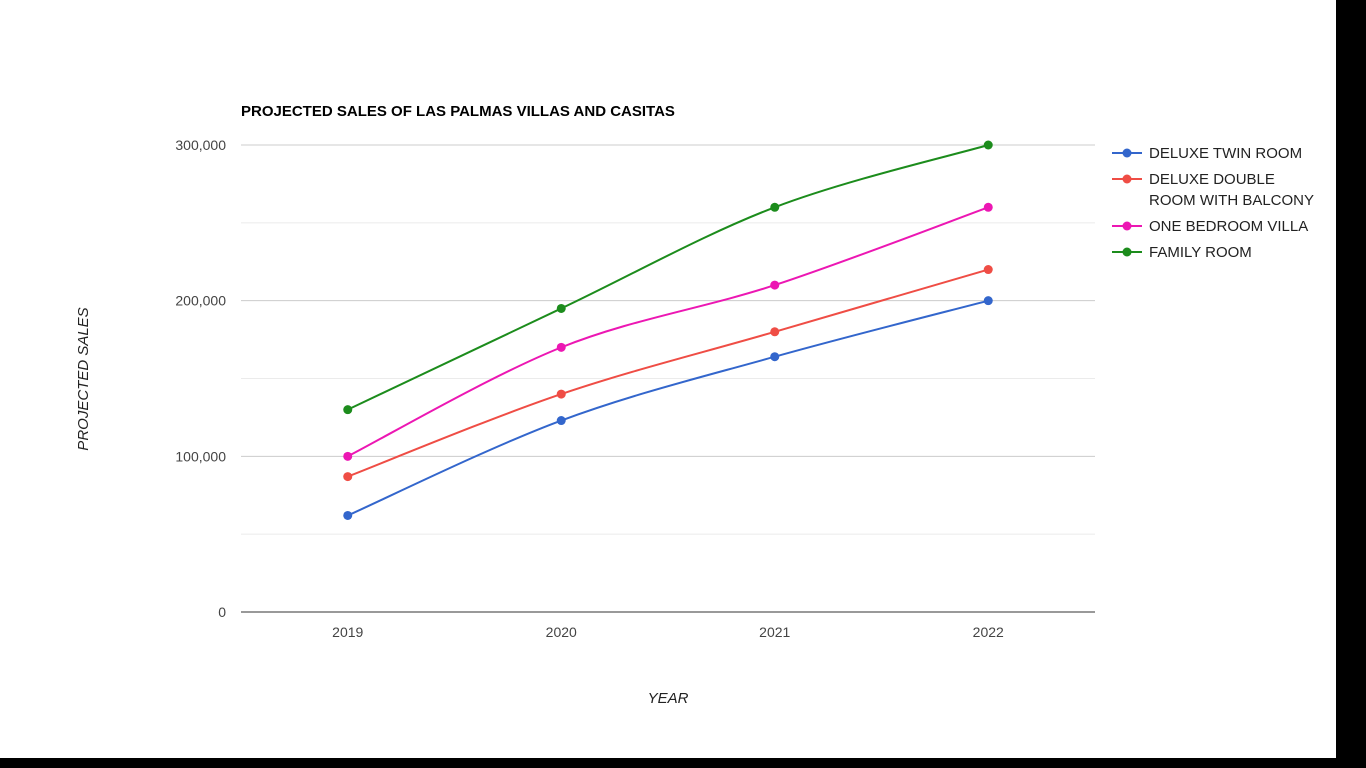 This screenshot has width=1366, height=768. I want to click on x-tick-label: 2022, so click(988, 632).